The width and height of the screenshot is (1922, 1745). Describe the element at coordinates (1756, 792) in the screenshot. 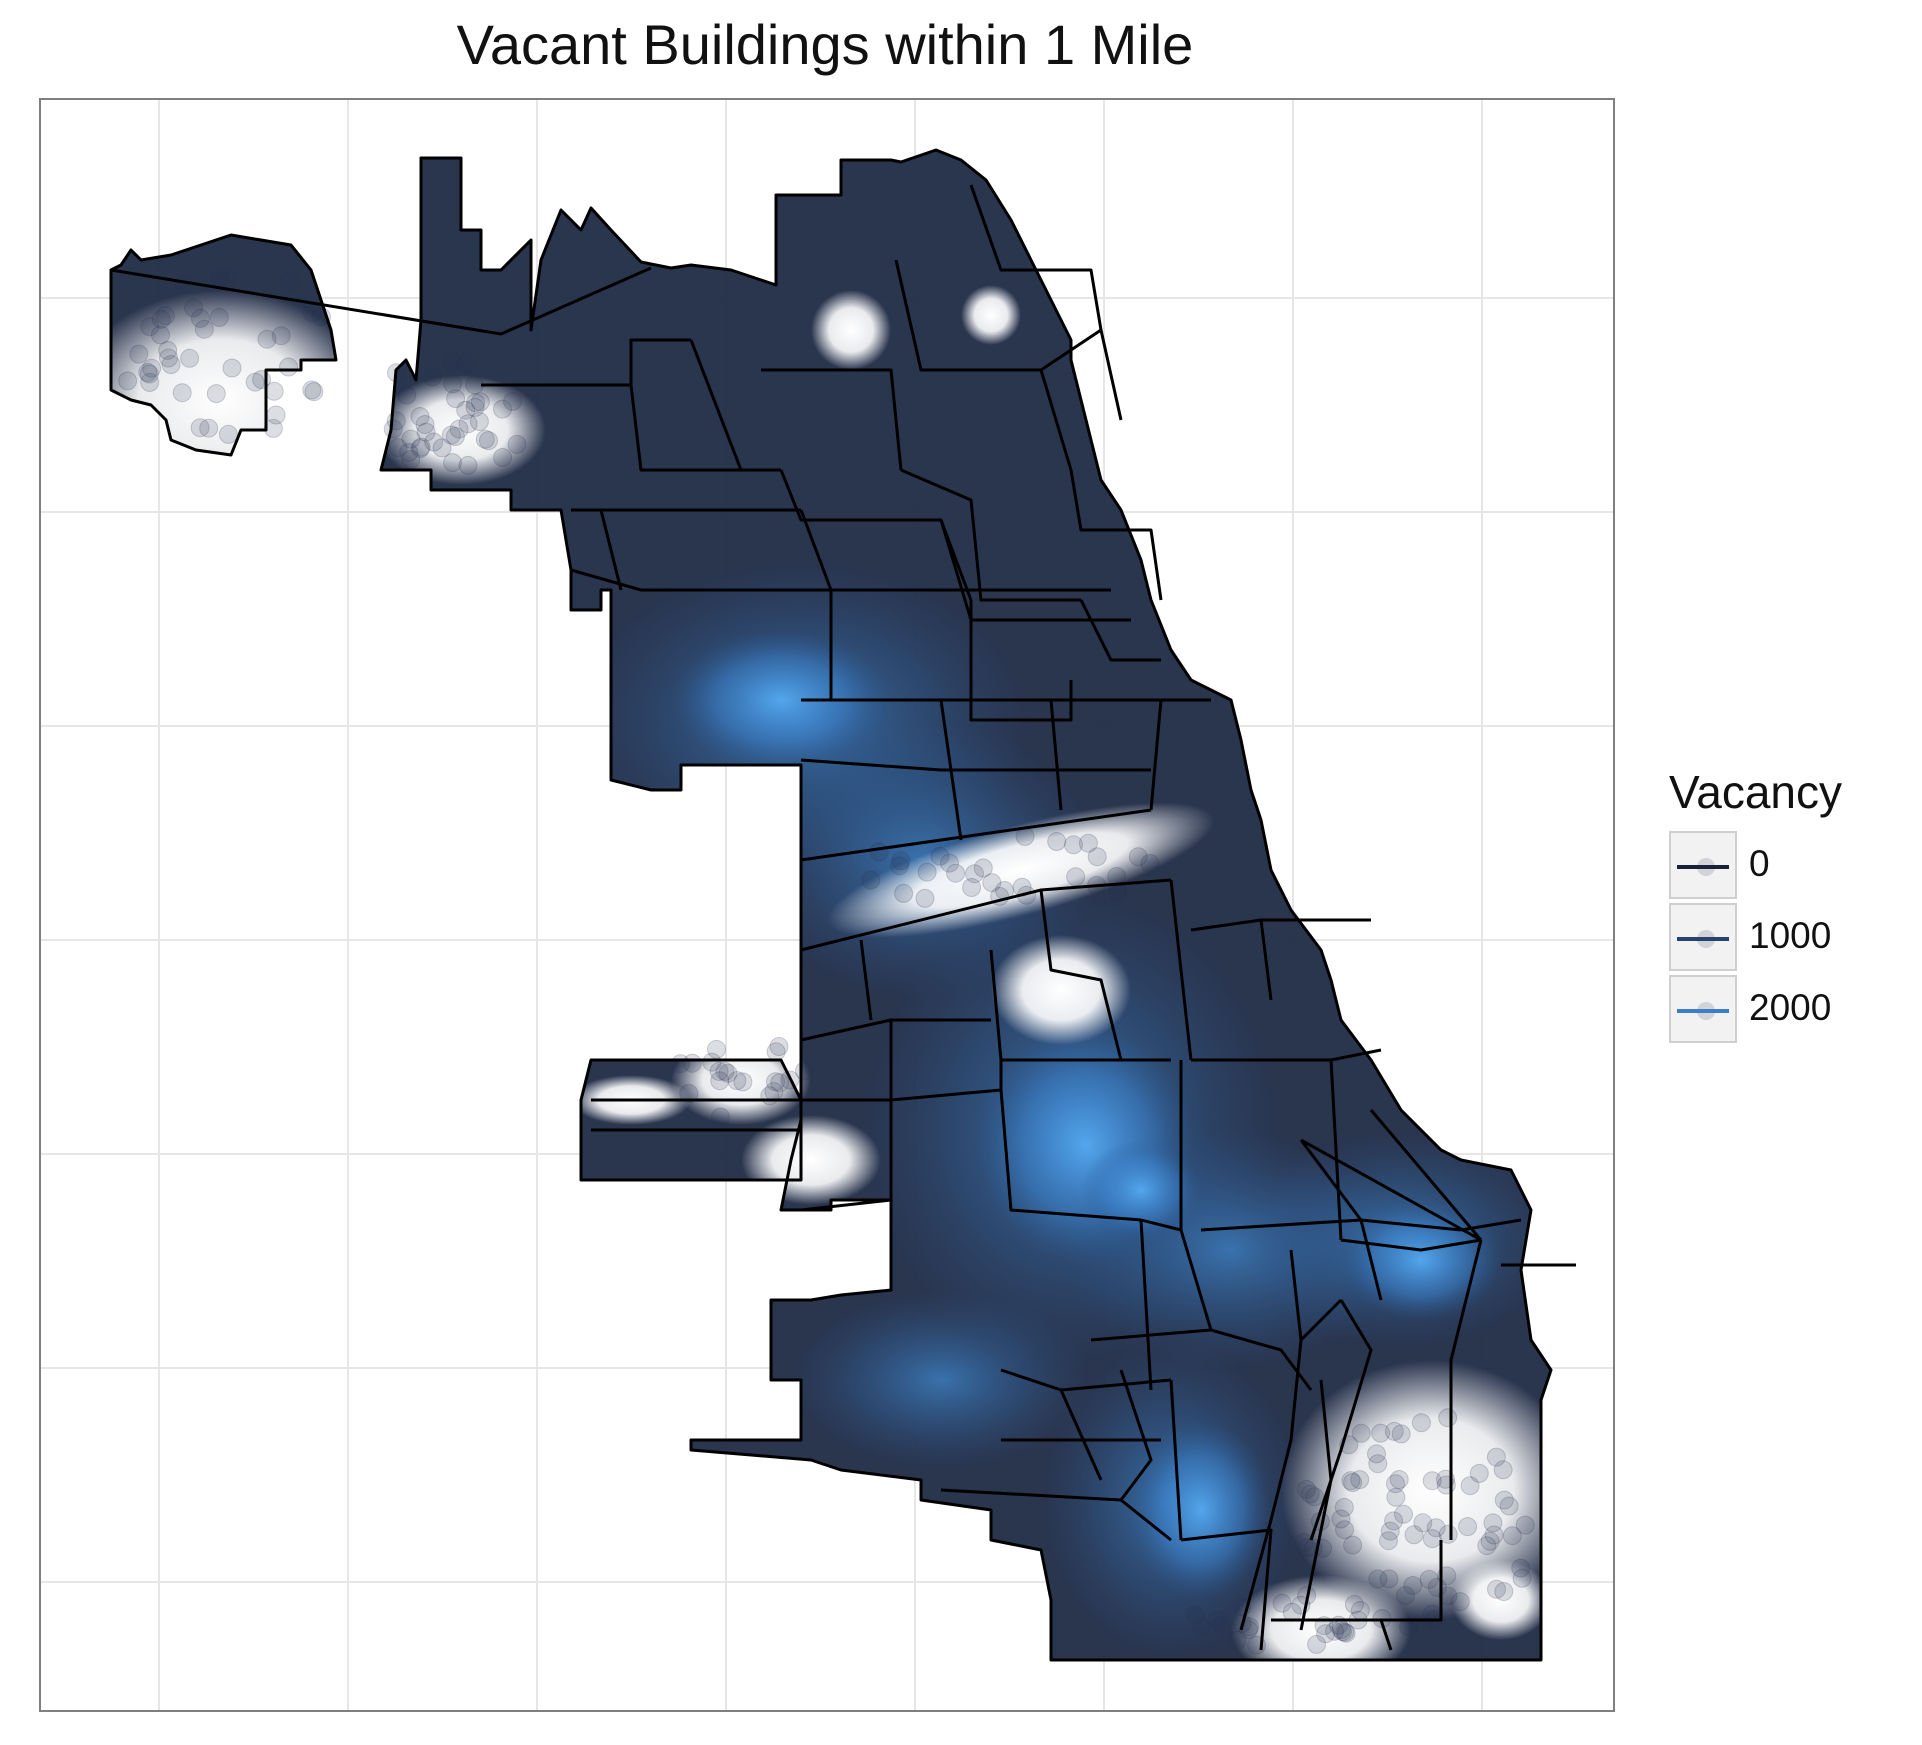

I see `legend-title: Vacancy` at that location.